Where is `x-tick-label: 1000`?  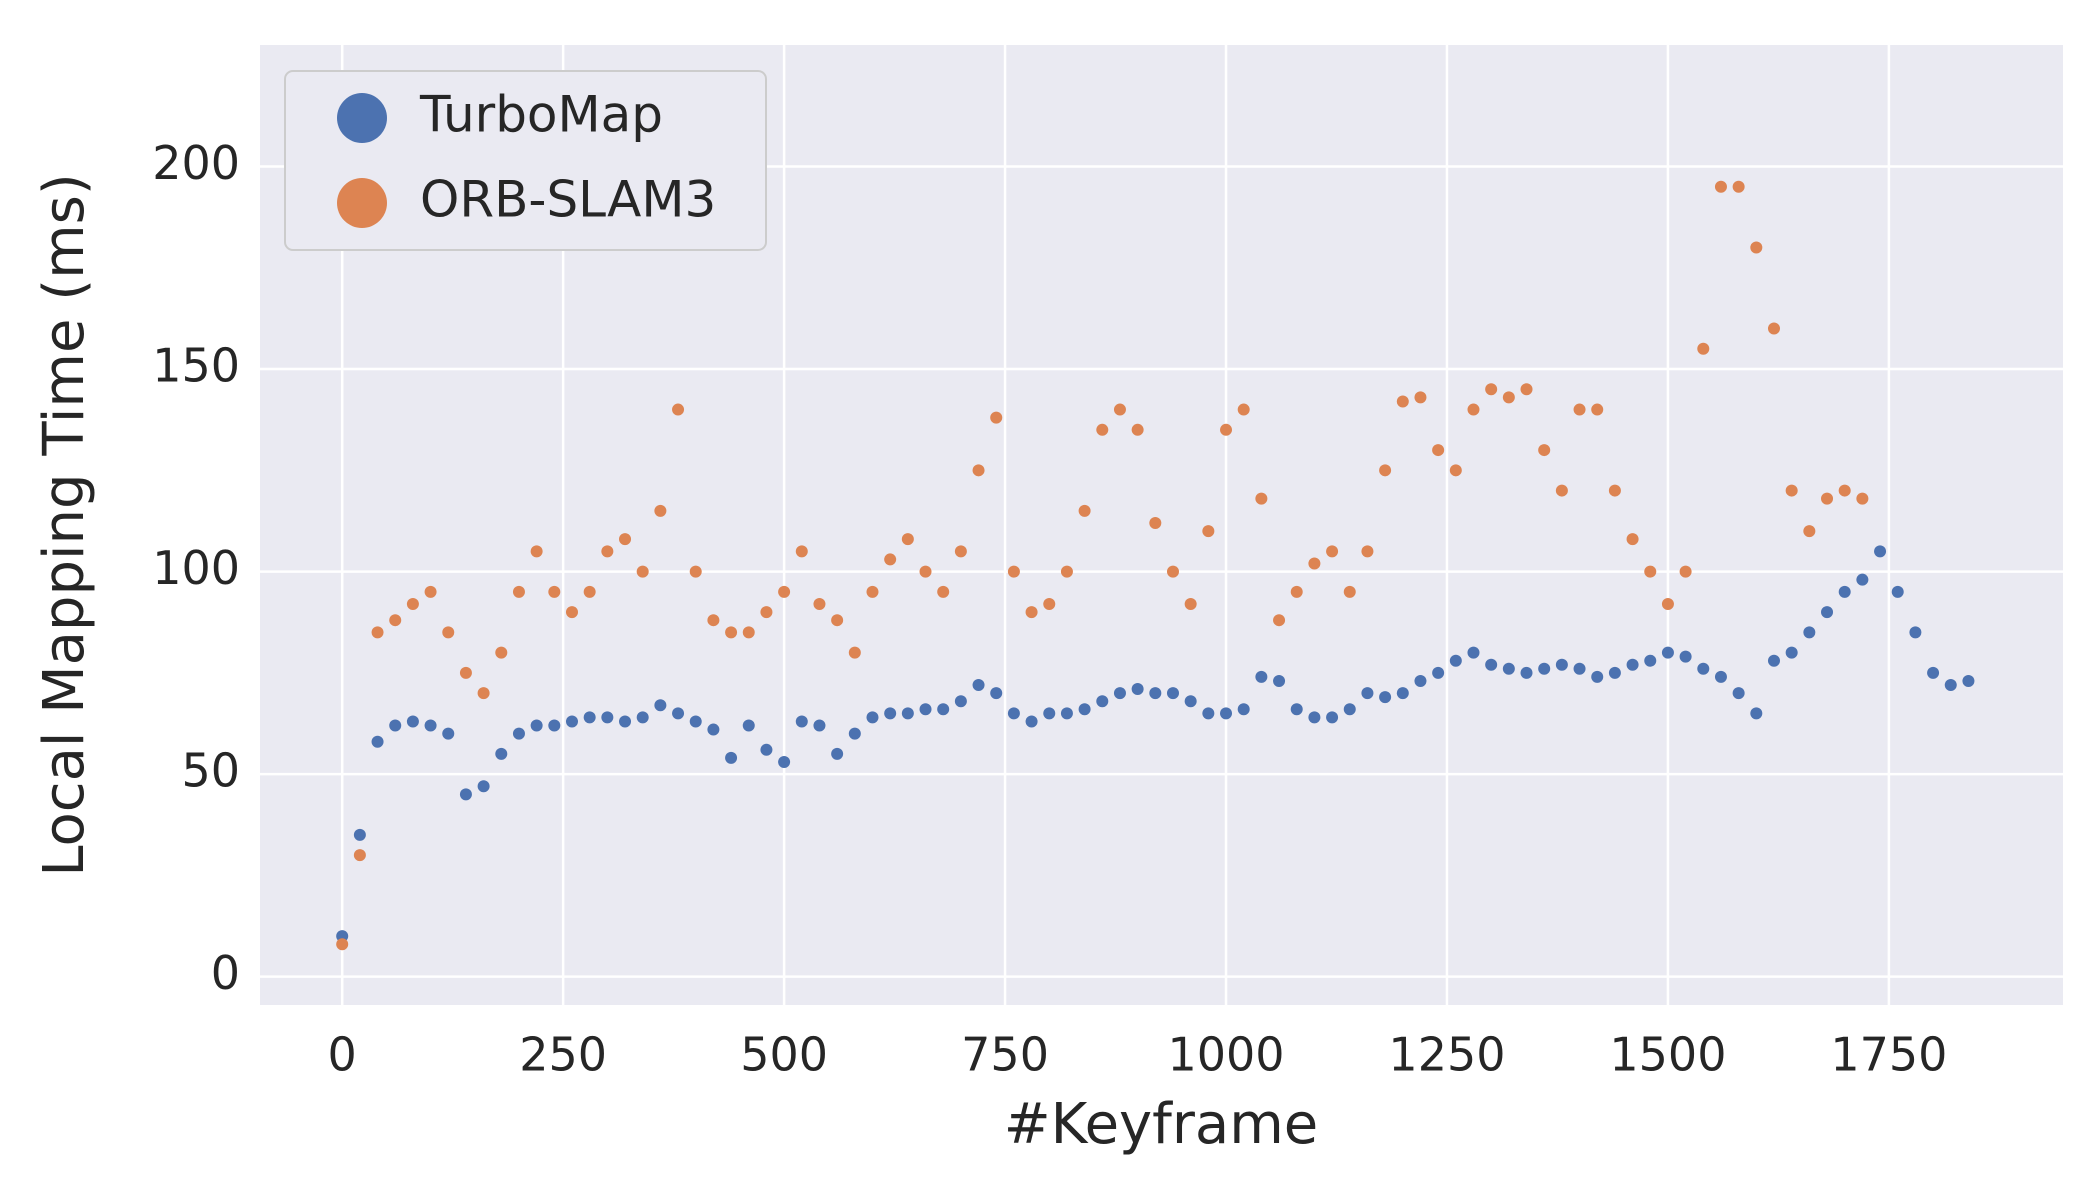 x-tick-label: 1000 is located at coordinates (1225, 1055).